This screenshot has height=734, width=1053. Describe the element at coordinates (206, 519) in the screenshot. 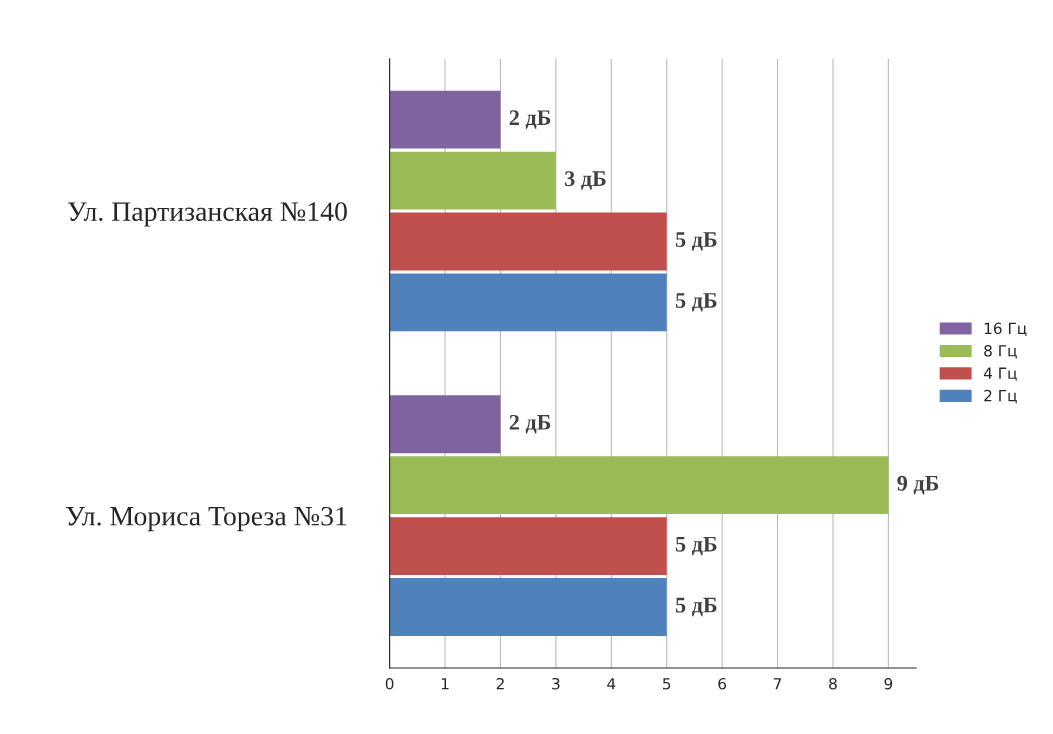

I see `y-tick-label: Ул. Мориса Тореза №31` at that location.